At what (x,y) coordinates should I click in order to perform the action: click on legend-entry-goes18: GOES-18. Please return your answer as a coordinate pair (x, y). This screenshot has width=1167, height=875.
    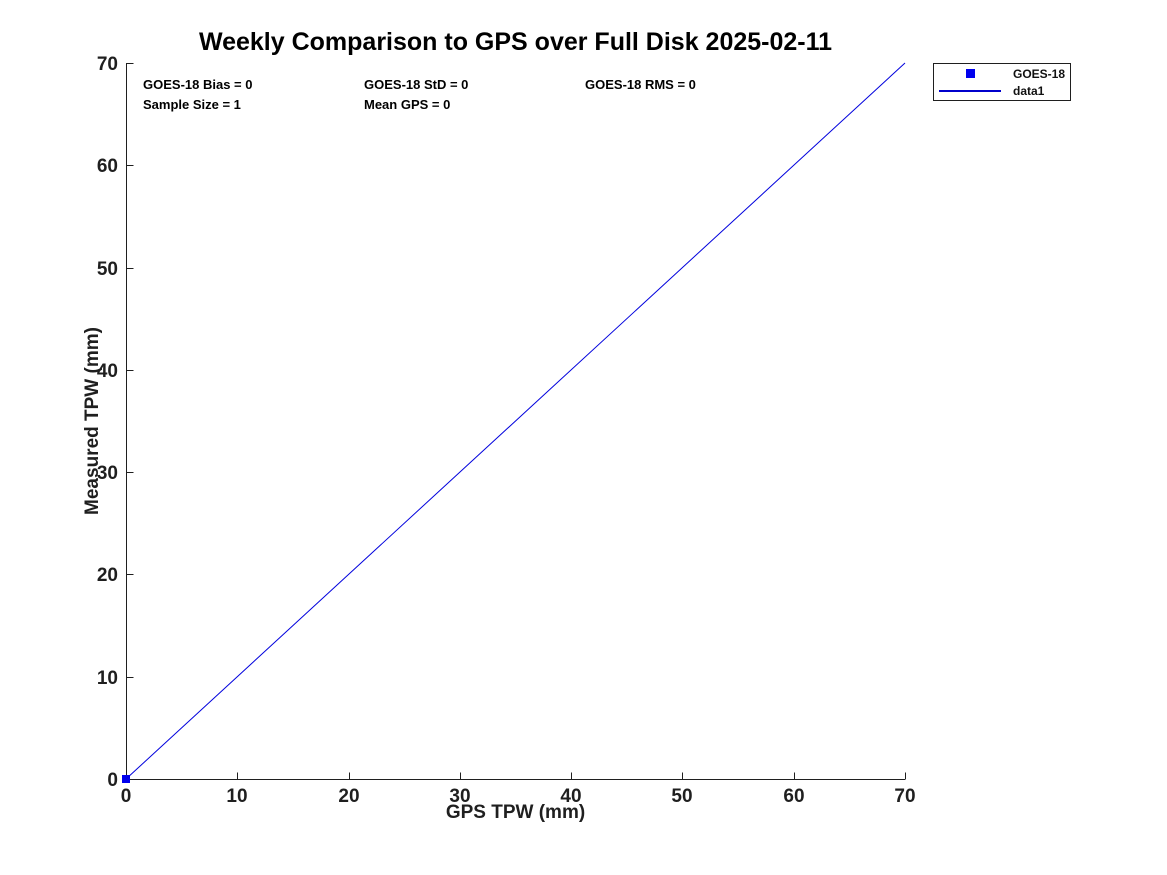
    Looking at the image, I should click on (1002, 73).